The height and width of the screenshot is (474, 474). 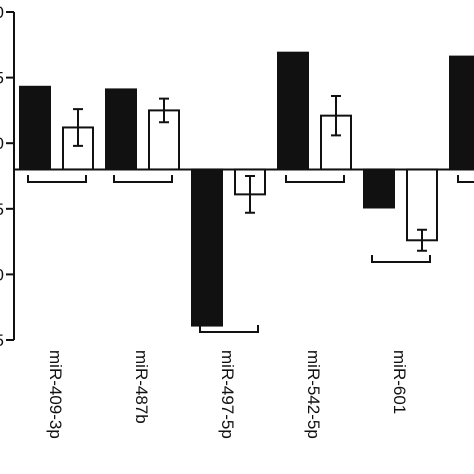 I want to click on x-tick-label: miR-497-5p, so click(x=227, y=394).